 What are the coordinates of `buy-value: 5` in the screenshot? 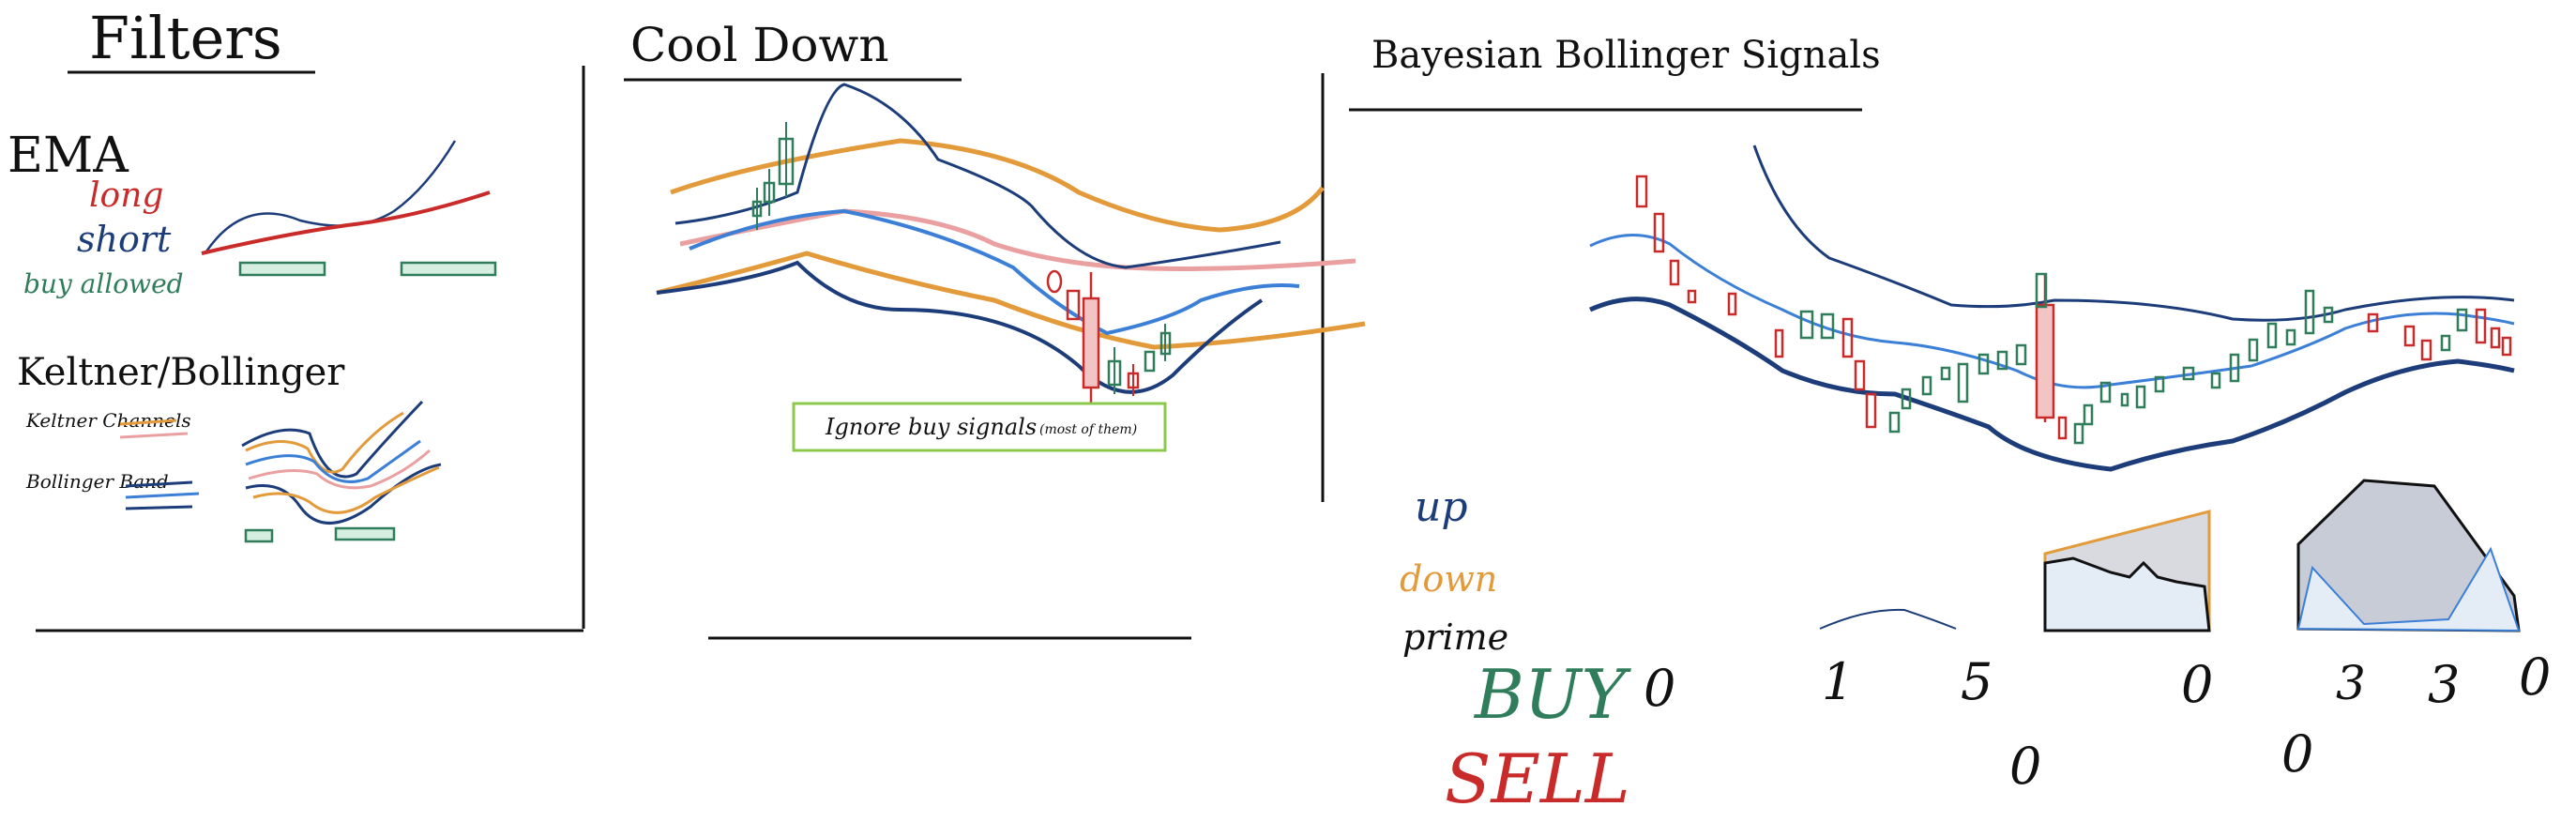 It's located at (1977, 681).